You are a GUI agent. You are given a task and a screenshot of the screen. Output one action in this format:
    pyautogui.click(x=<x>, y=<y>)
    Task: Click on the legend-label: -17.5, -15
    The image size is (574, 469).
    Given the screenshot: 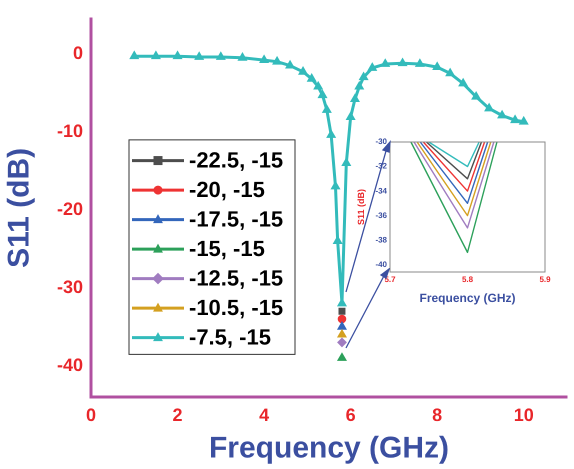 What is the action you would take?
    pyautogui.click(x=236, y=219)
    